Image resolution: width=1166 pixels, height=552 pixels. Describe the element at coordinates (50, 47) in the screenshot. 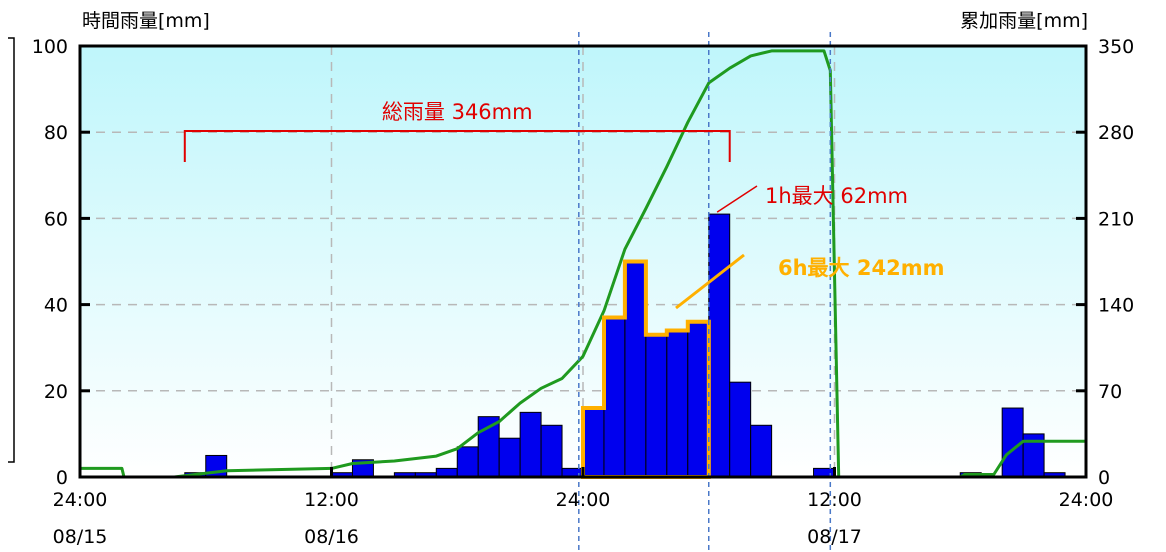

I see `left-tick-label: 100` at that location.